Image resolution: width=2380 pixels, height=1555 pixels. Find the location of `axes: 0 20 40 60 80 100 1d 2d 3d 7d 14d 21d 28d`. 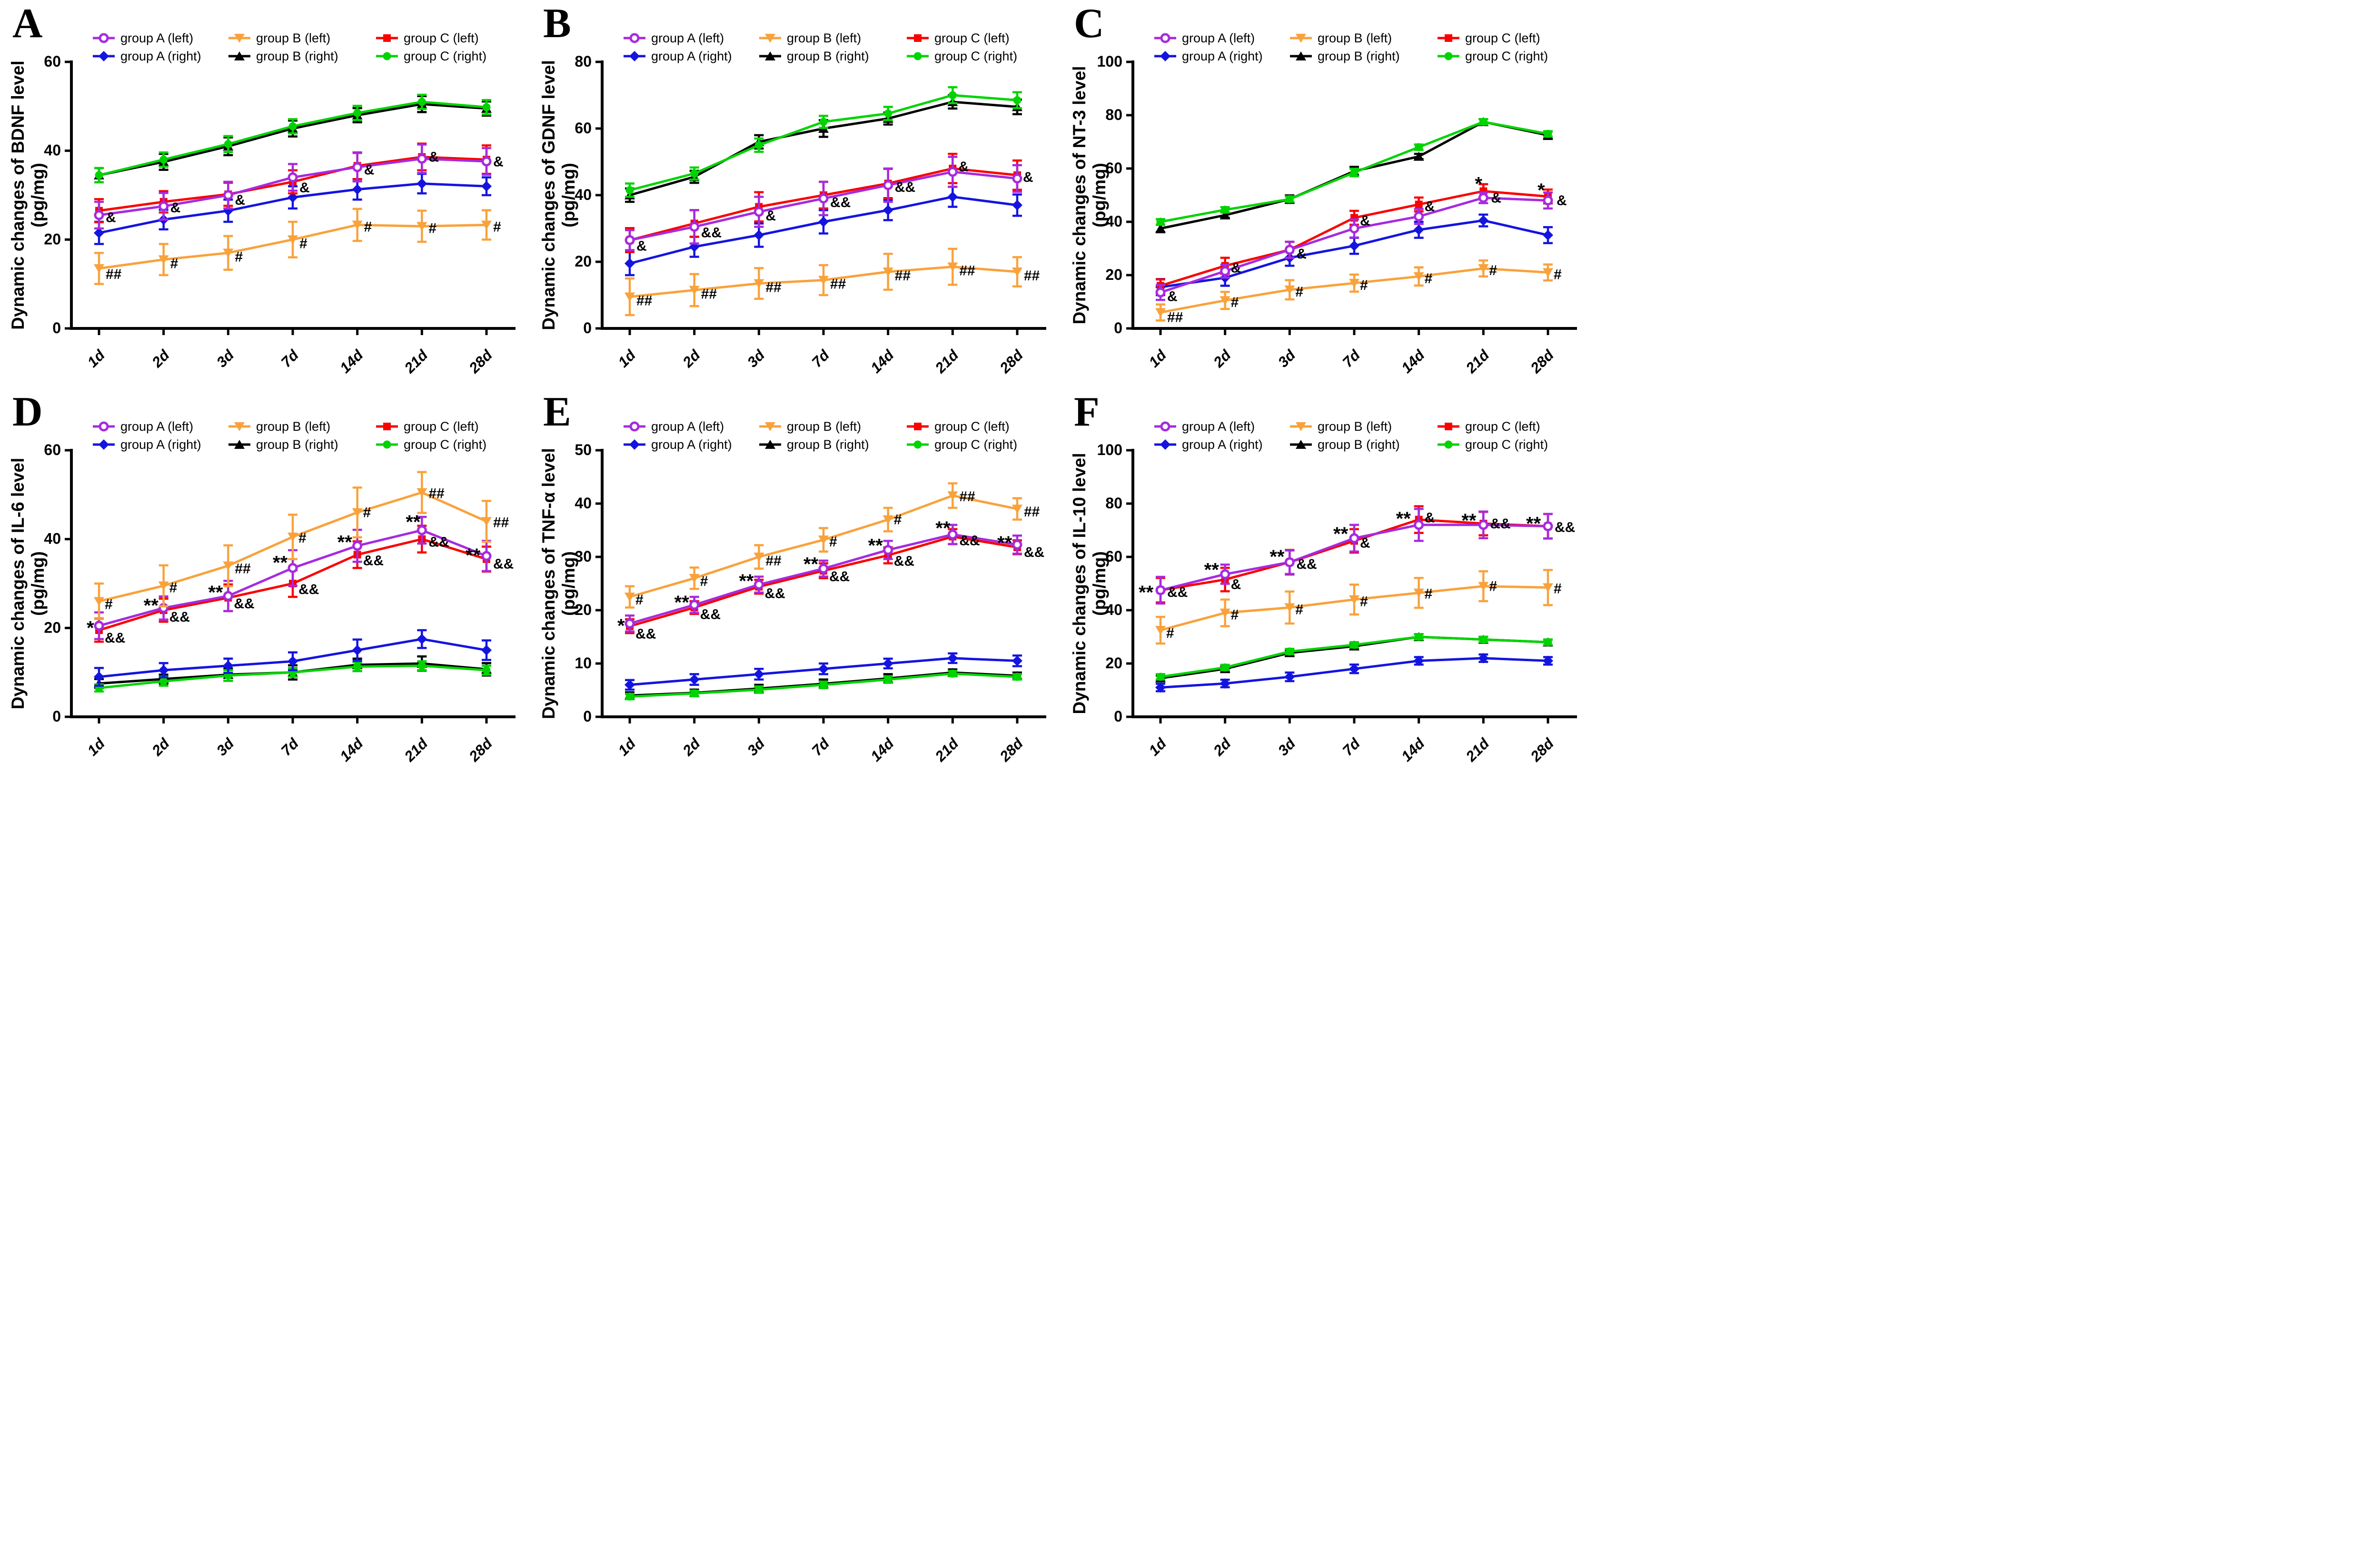

axes: 0 20 40 60 80 100 1d 2d 3d 7d 14d 21d 28d is located at coordinates (1337, 603).